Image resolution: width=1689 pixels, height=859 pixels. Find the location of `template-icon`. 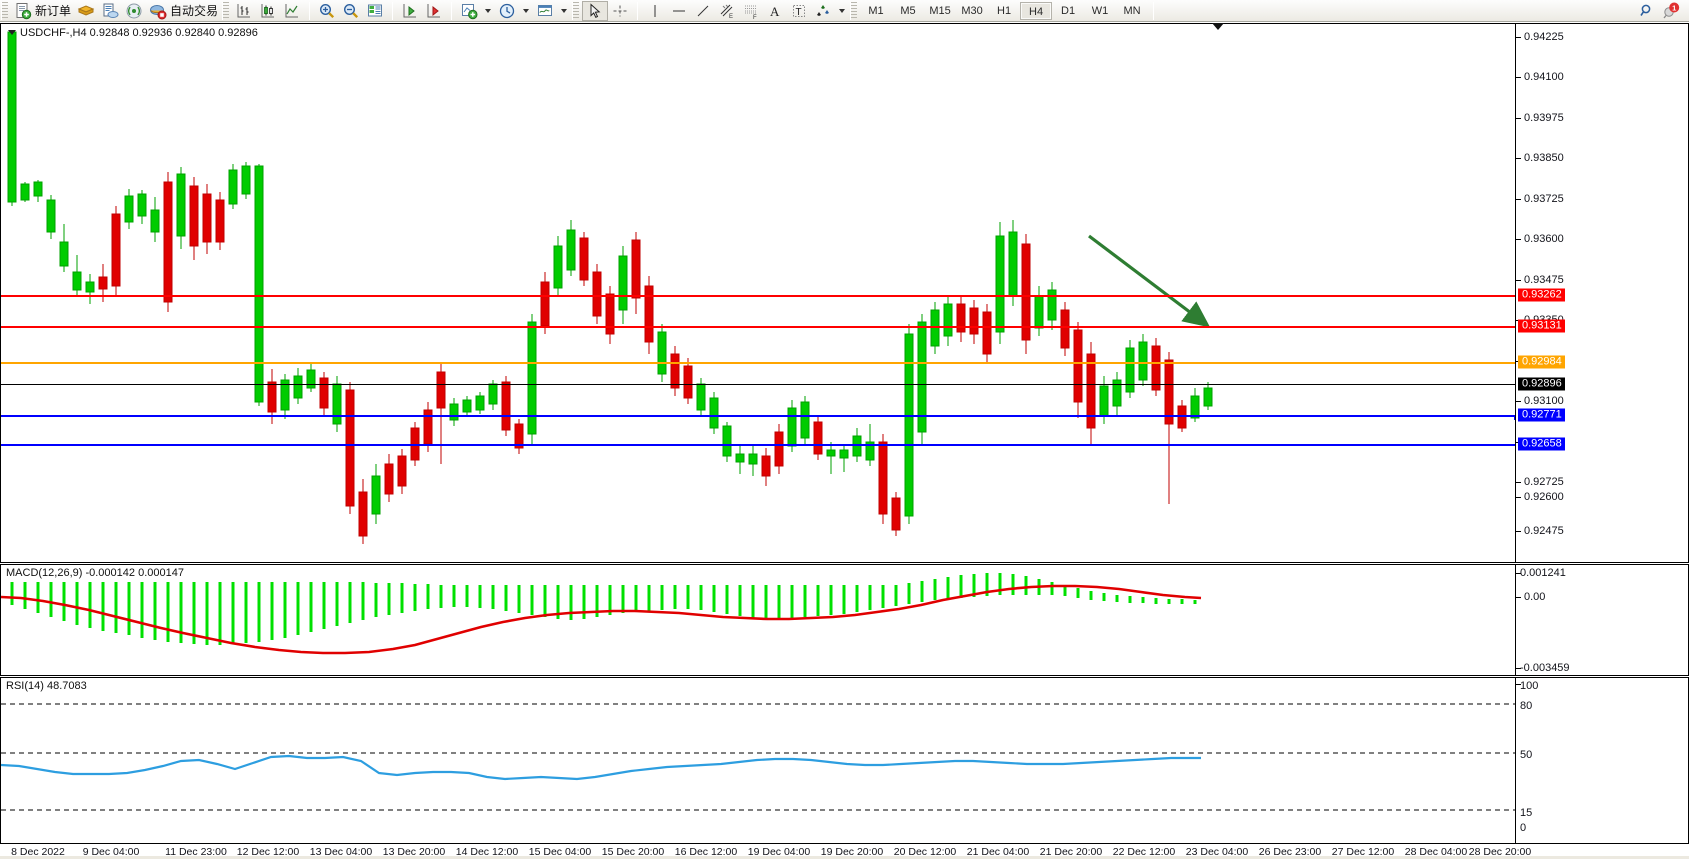

template-icon is located at coordinates (545, 11).